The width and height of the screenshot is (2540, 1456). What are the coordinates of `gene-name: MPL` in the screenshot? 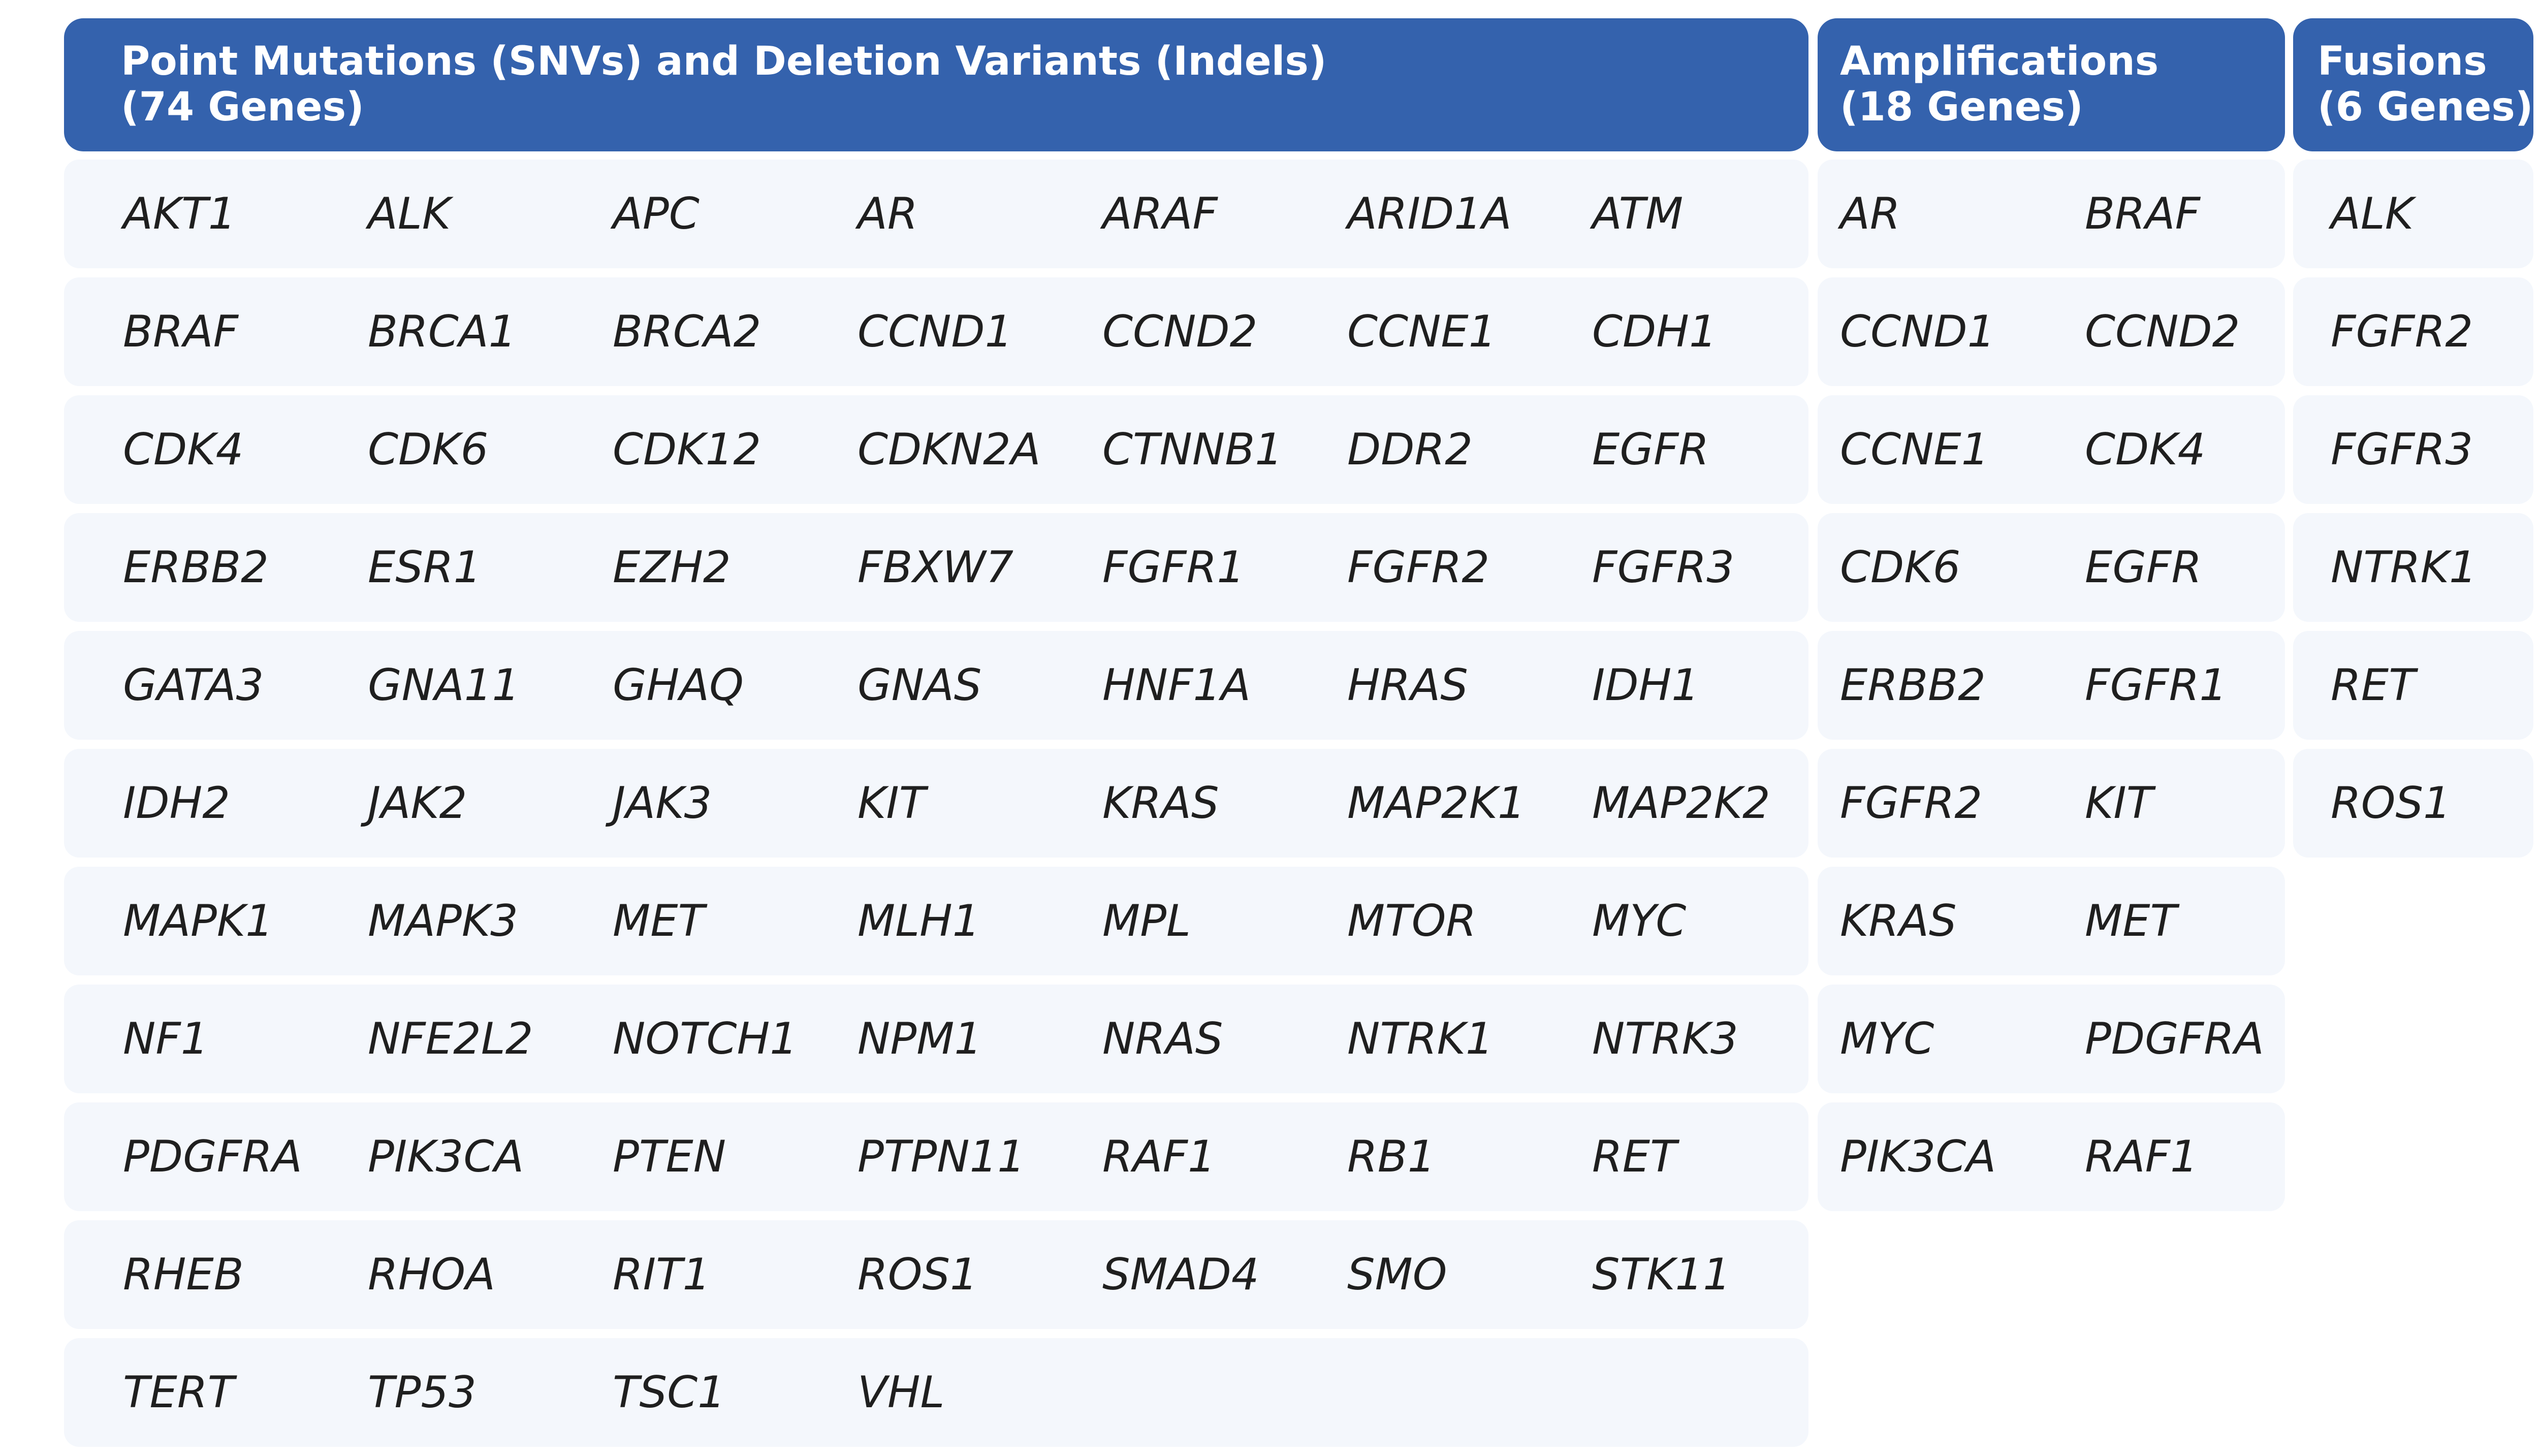 It's located at (1146, 921).